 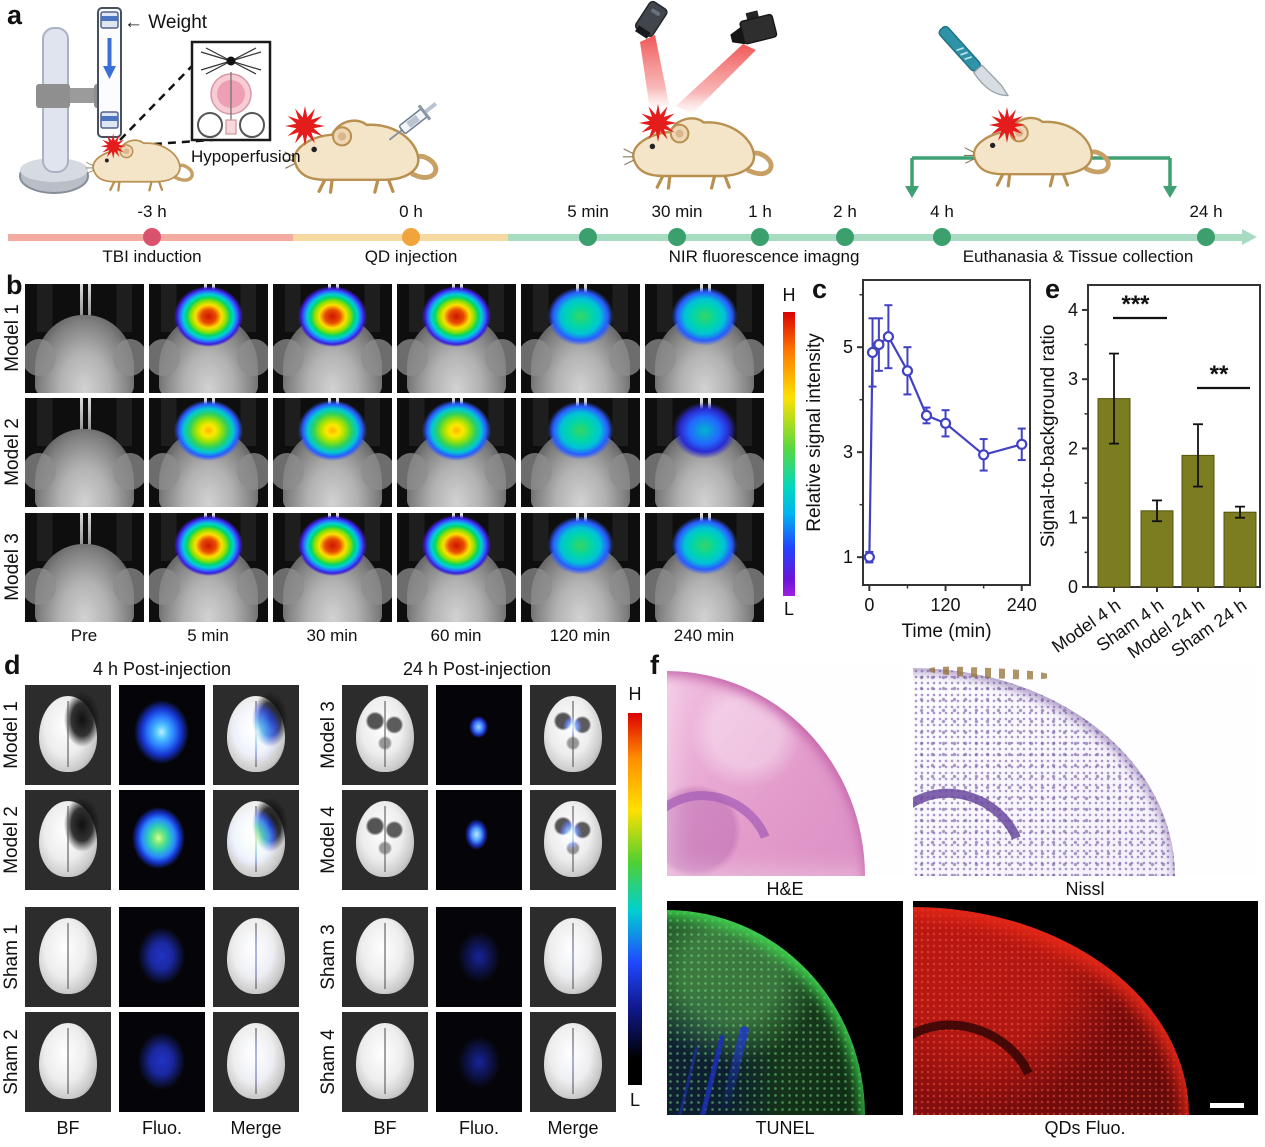 What do you see at coordinates (1170, 192) in the screenshot?
I see `bracket-arrowhead-right` at bounding box center [1170, 192].